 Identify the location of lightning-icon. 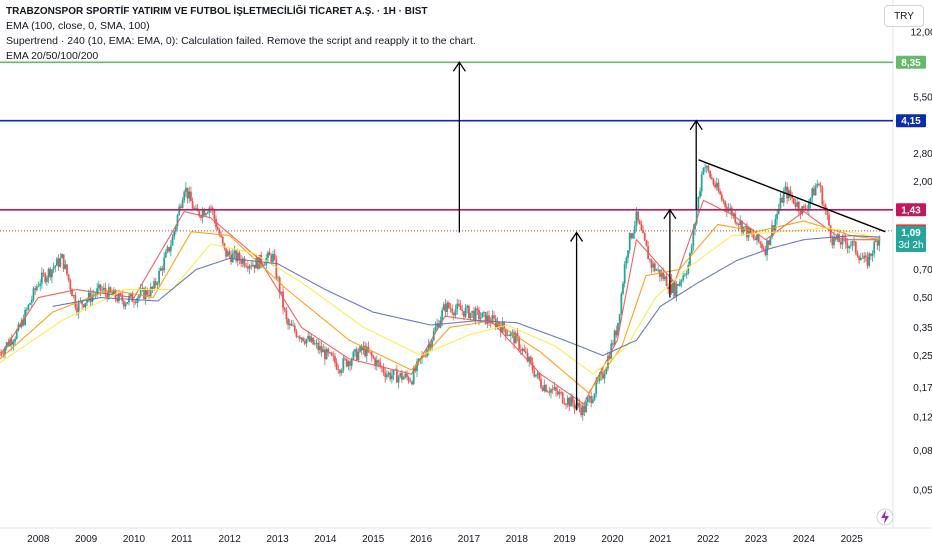
(885, 517).